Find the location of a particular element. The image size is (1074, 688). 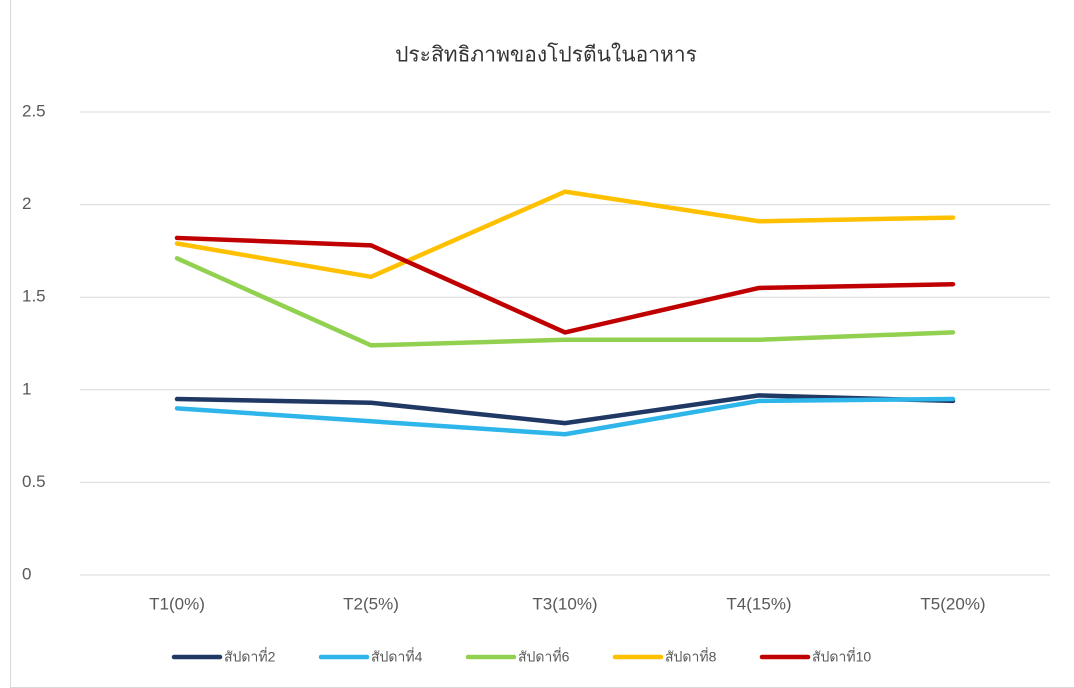

legend-label: สัปดาที่4 is located at coordinates (397, 656).